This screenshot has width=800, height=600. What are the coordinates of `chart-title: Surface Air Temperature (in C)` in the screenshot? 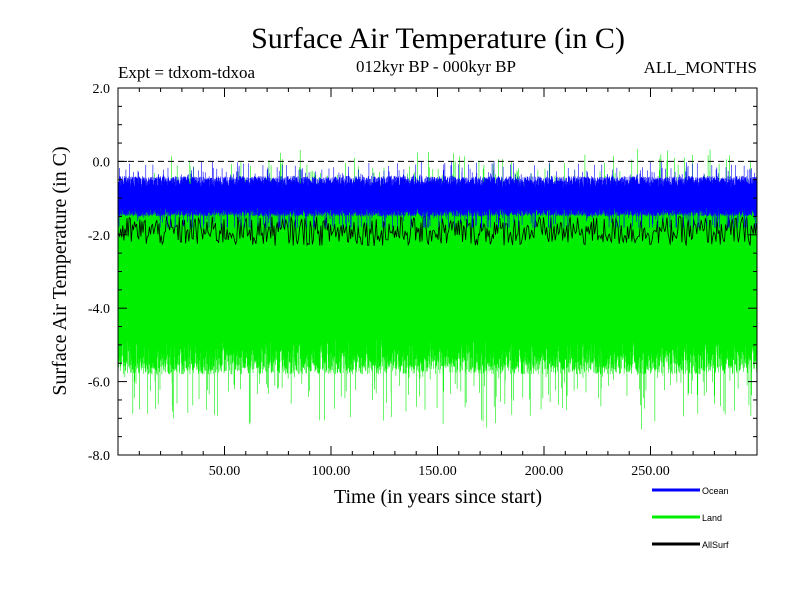 It's located at (438, 38).